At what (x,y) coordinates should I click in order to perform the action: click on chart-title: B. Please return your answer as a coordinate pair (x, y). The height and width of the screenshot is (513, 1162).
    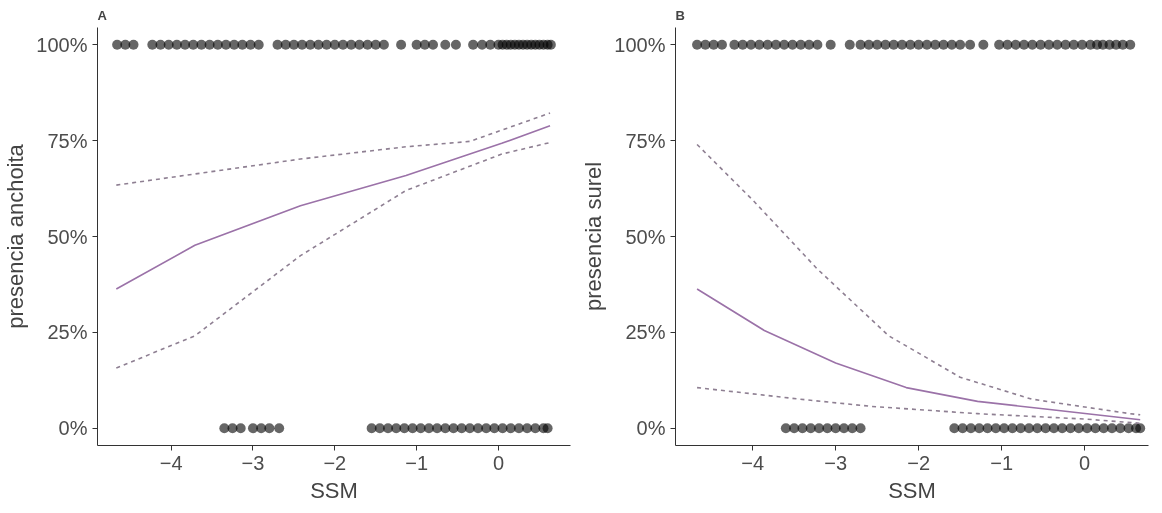
    Looking at the image, I should click on (680, 15).